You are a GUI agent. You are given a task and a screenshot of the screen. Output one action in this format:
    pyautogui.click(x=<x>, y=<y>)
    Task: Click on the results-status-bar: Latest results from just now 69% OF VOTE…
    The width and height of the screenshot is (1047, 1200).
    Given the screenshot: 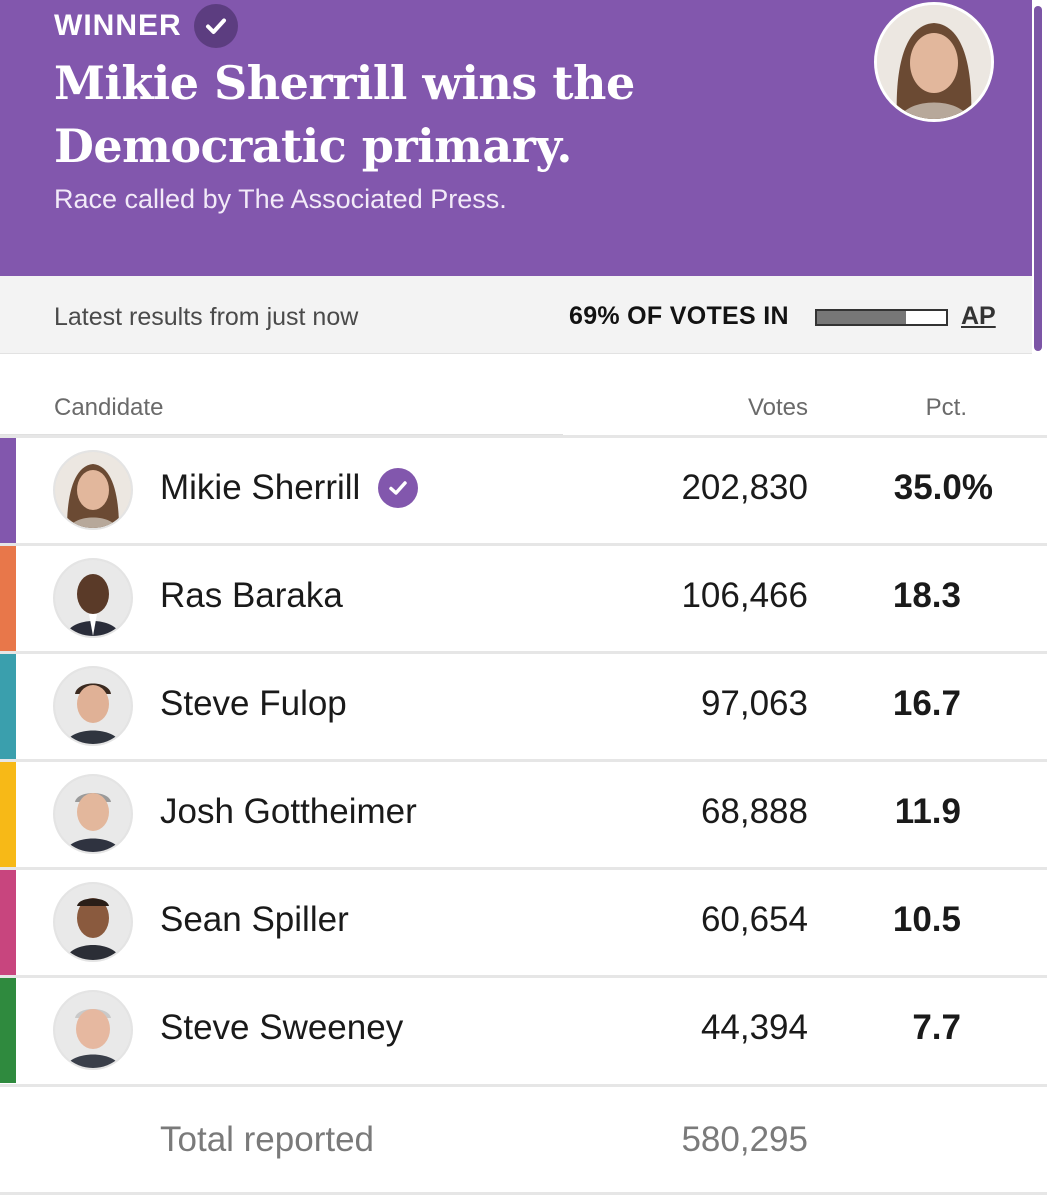 What is the action you would take?
    pyautogui.click(x=516, y=315)
    